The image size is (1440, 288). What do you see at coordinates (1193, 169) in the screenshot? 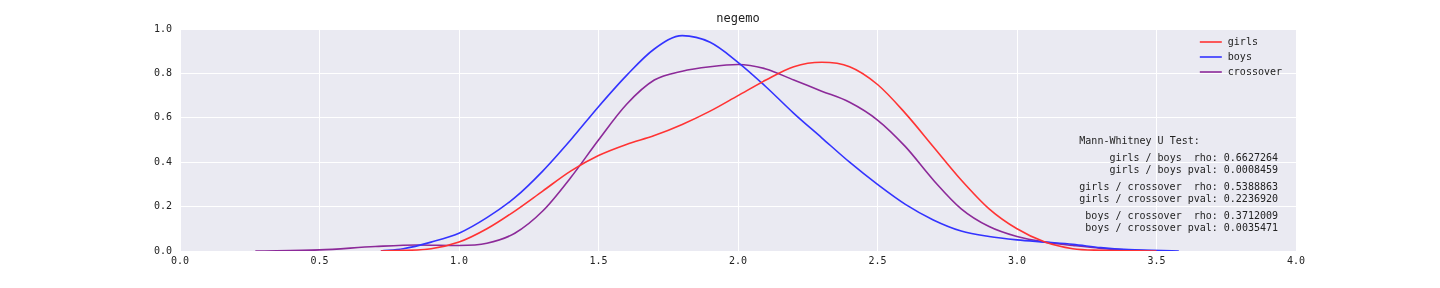
I see `annotation: girls / boys pval: 0.0008459` at bounding box center [1193, 169].